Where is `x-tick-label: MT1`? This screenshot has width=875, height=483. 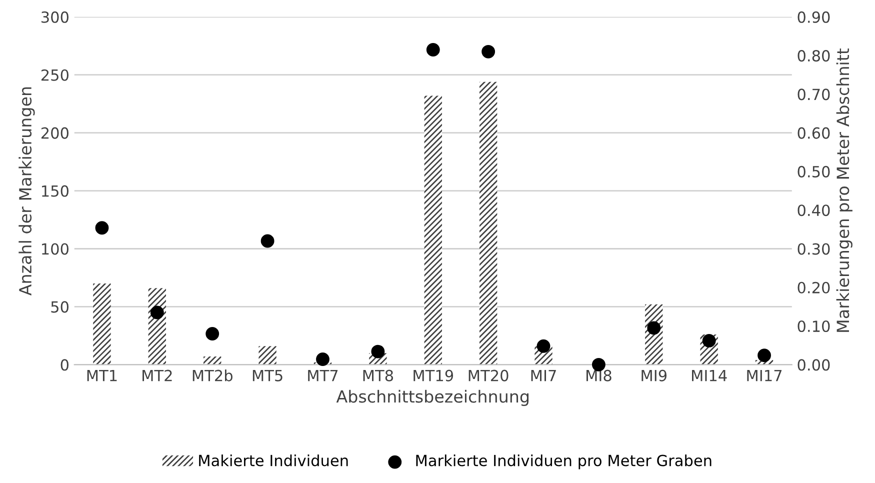
x-tick-label: MT1 is located at coordinates (102, 376).